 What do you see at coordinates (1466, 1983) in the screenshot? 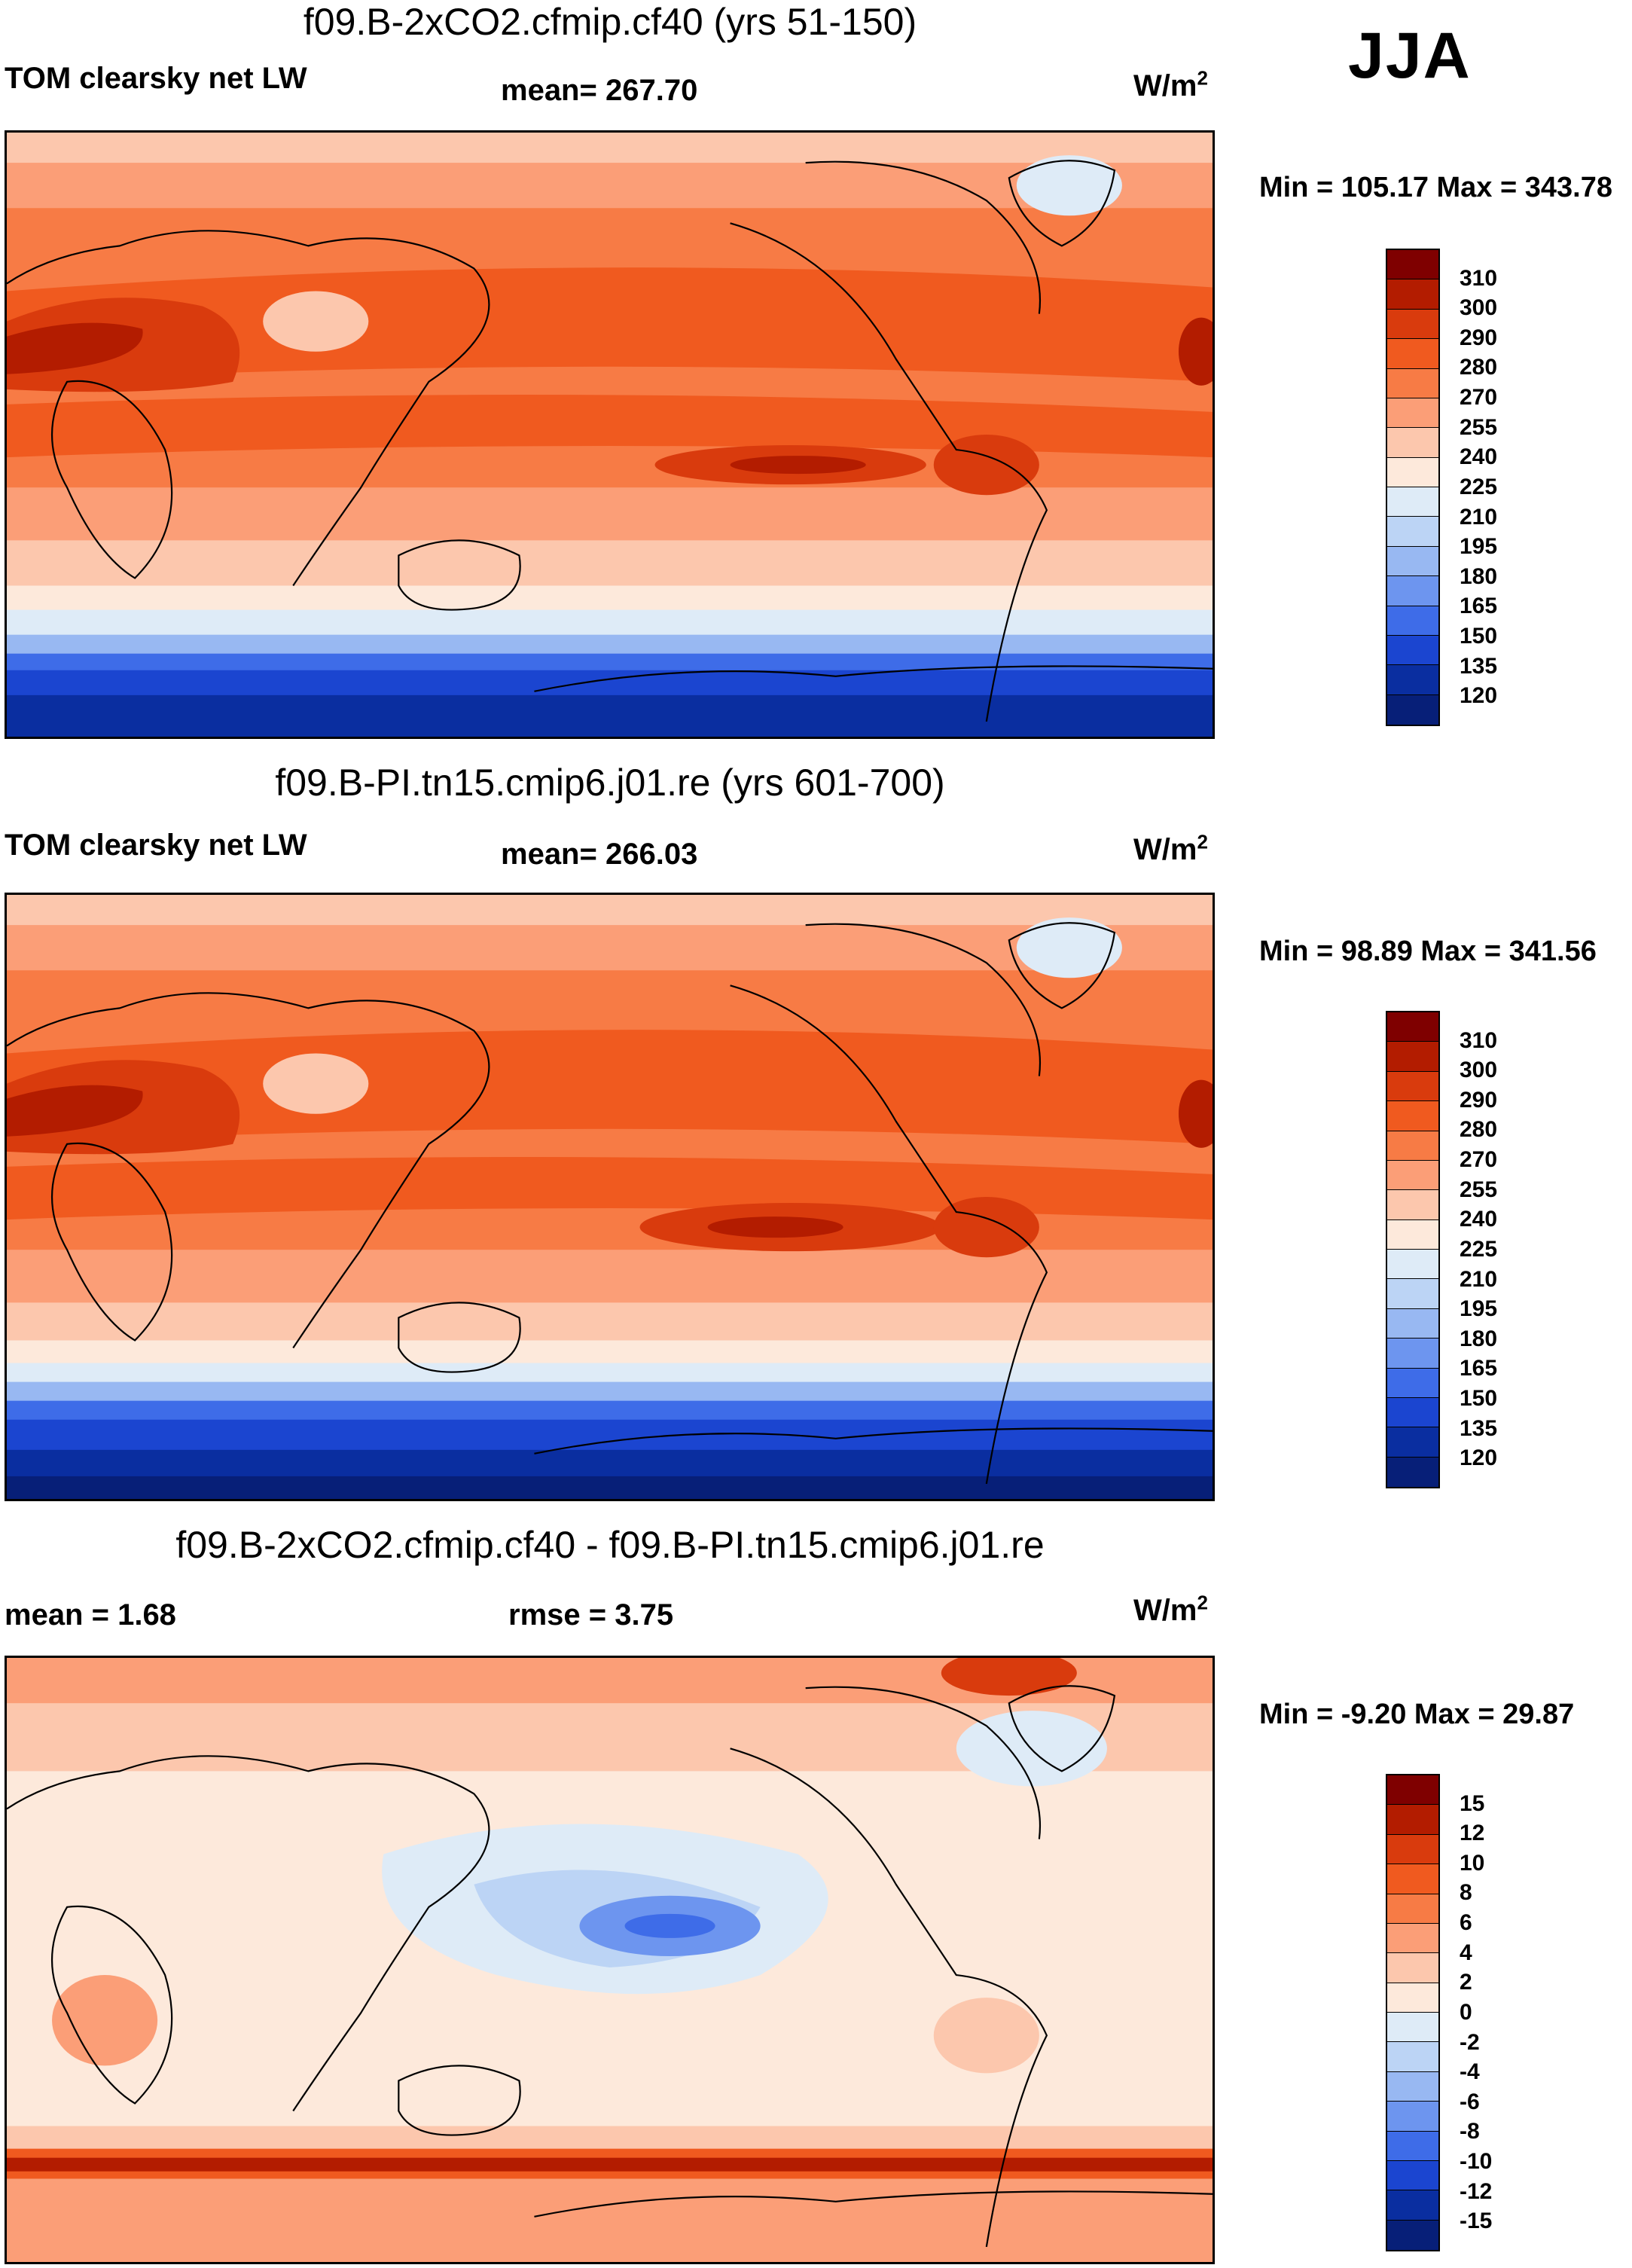
I see `colorbar-tick-label: 2` at bounding box center [1466, 1983].